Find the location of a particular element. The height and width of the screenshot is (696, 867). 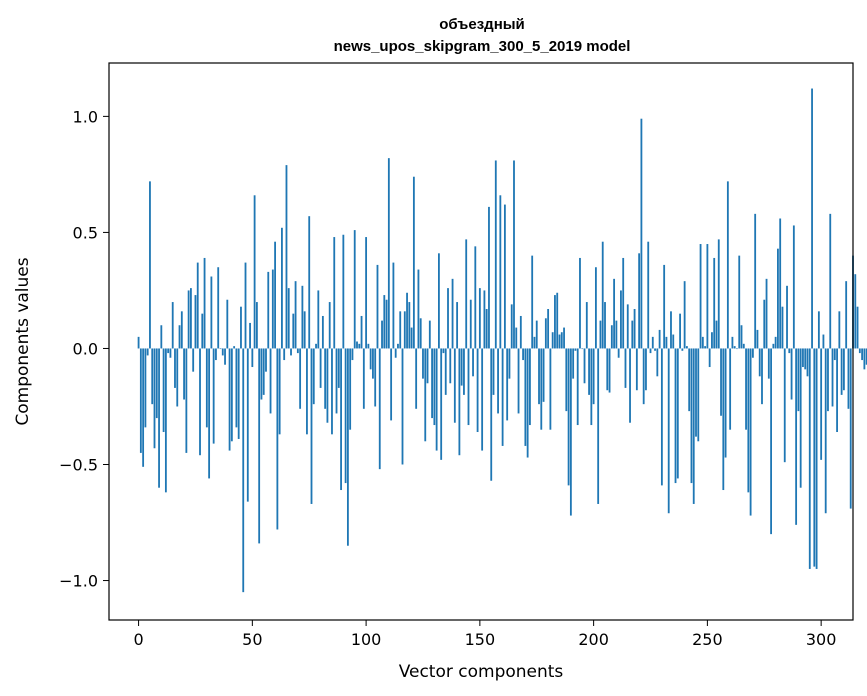

y-axis-ticks: −1.0 −0.5 0.0 0.5 1.0 is located at coordinates (84, 349).